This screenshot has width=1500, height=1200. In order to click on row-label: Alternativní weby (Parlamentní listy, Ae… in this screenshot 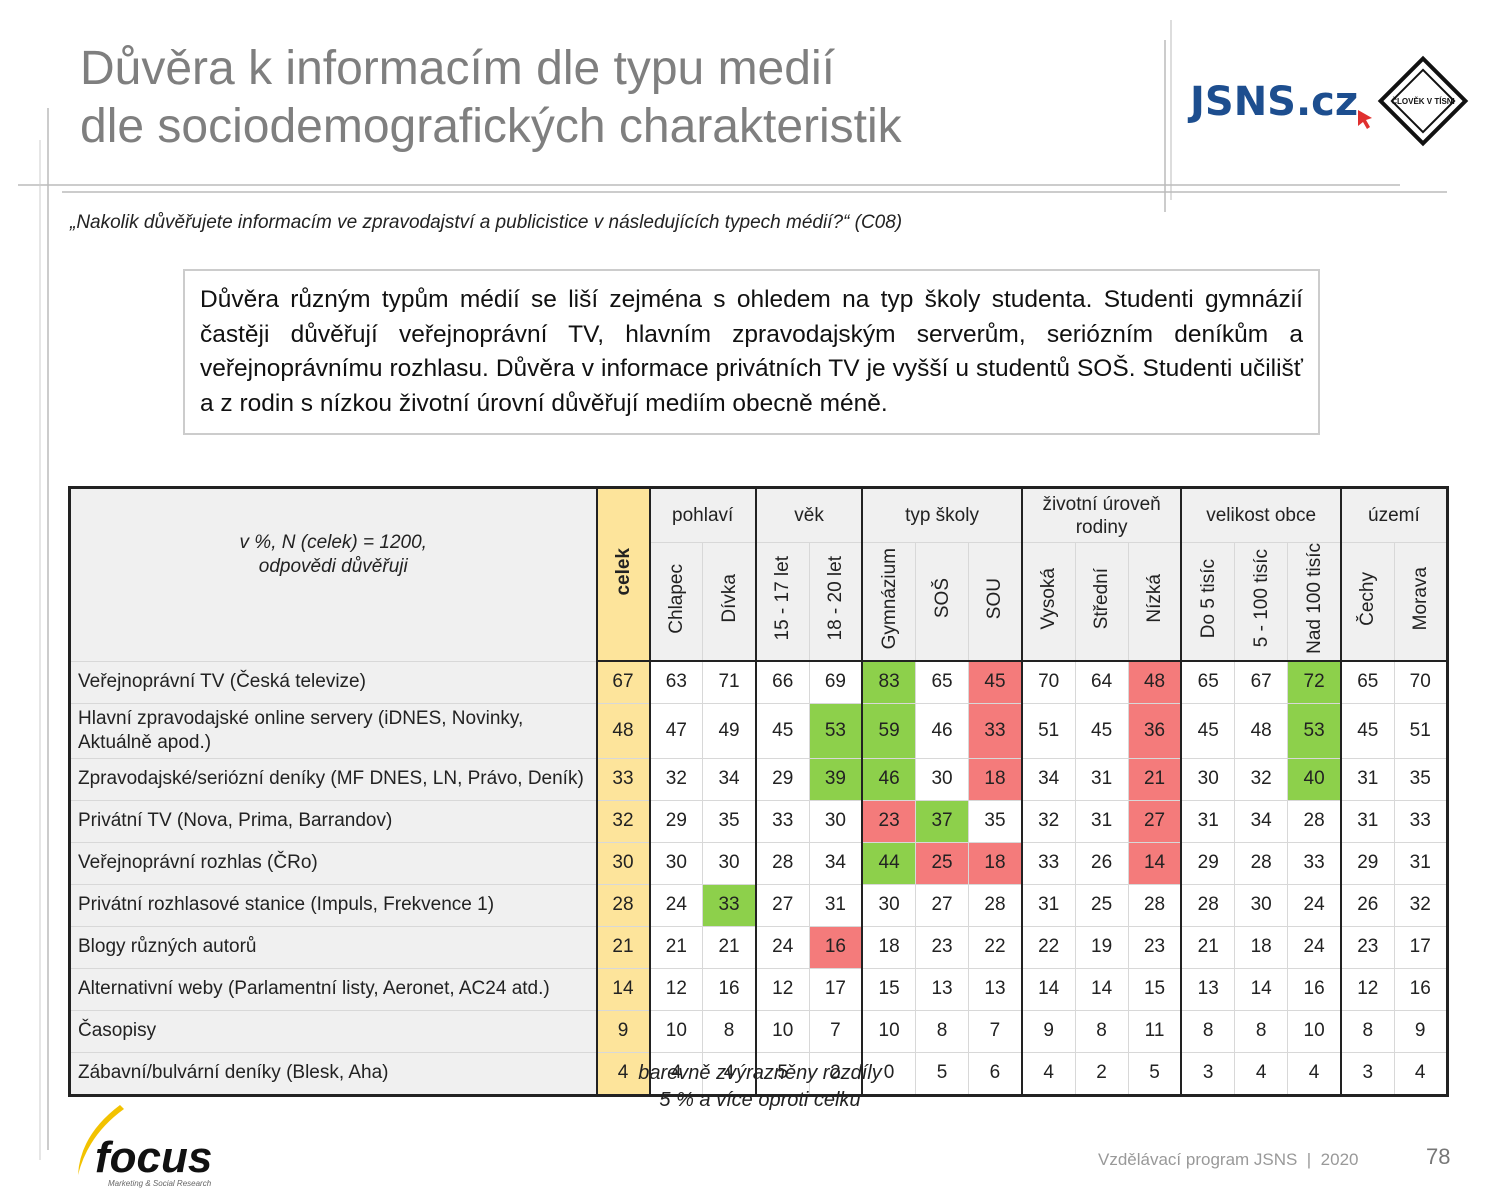, I will do `click(333, 989)`.